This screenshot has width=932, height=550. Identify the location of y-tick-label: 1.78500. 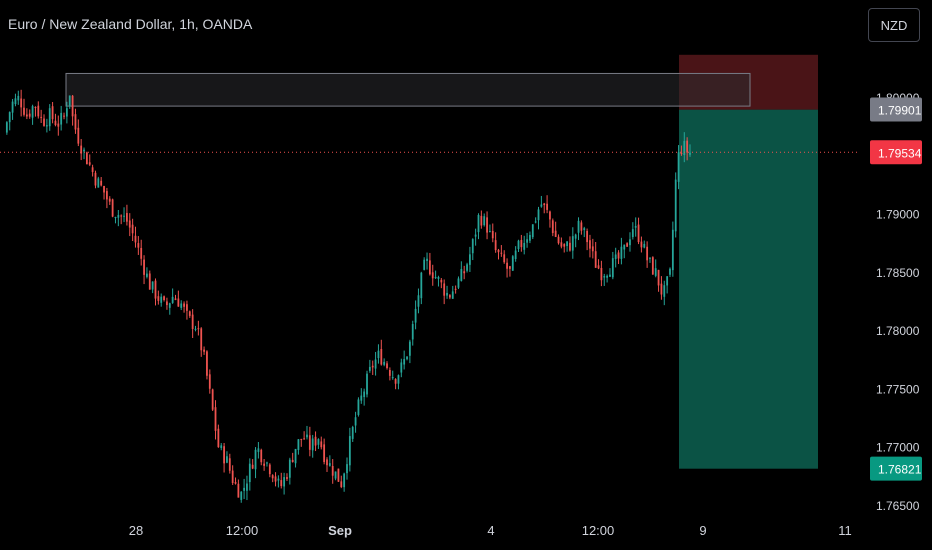
(898, 273).